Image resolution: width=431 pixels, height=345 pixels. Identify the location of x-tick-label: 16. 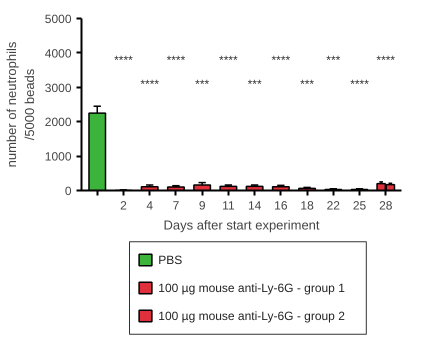
(281, 205).